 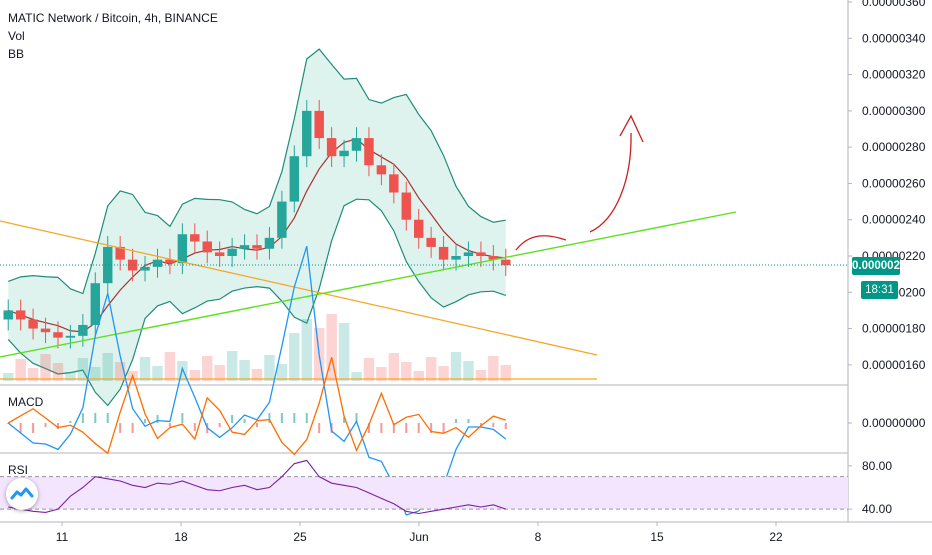 What do you see at coordinates (877, 466) in the screenshot?
I see `rsi-tick-label: 80.00` at bounding box center [877, 466].